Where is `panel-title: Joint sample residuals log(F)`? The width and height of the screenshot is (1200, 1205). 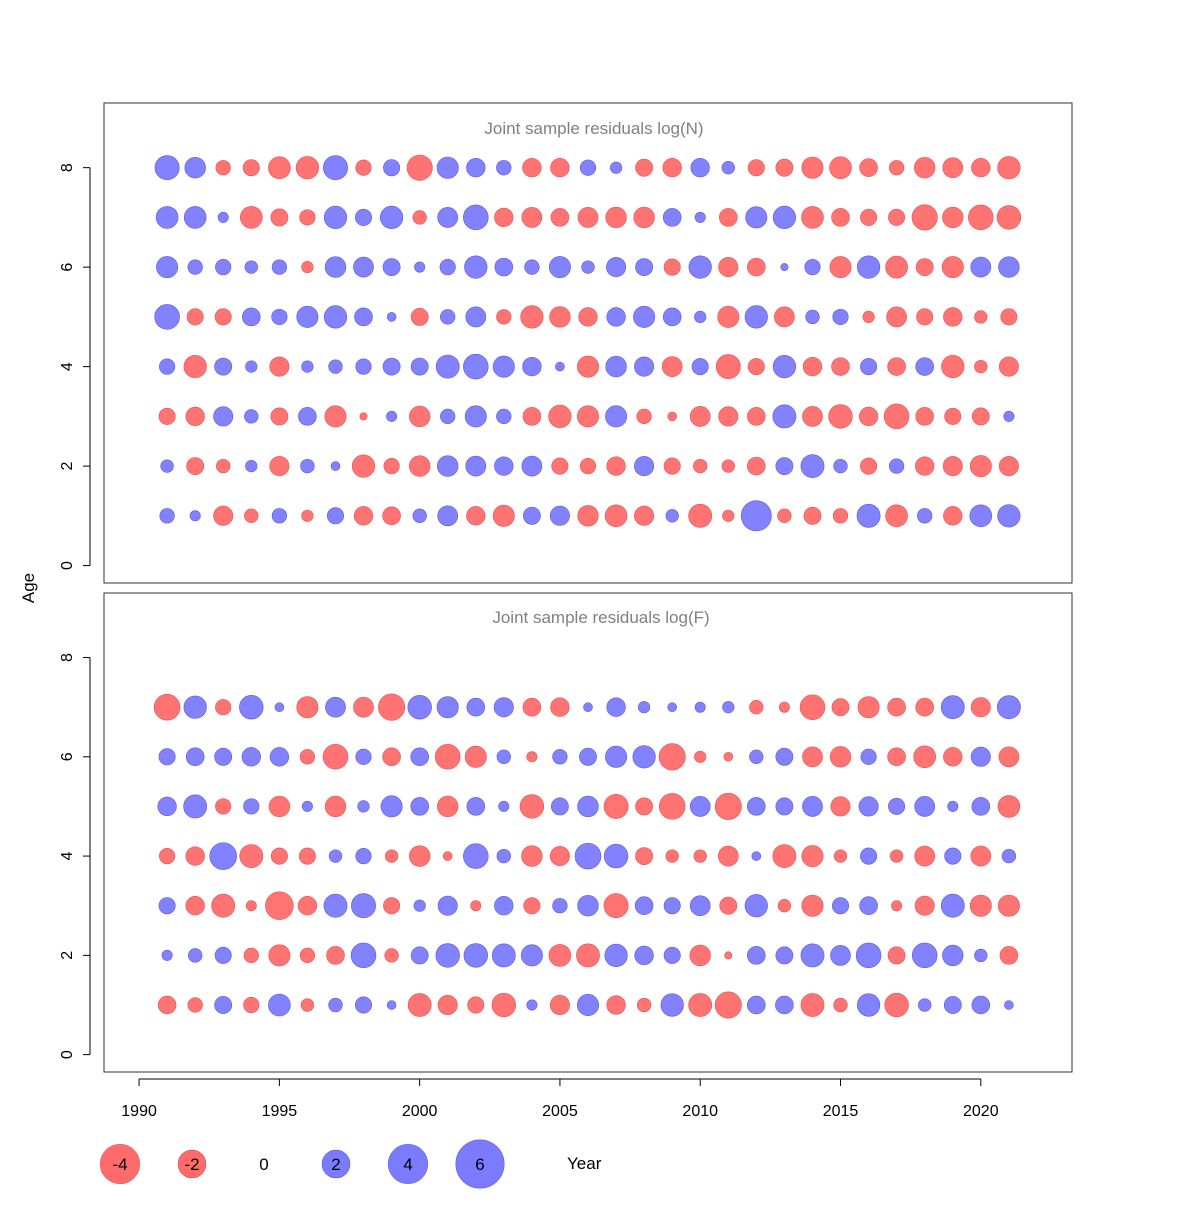
panel-title: Joint sample residuals log(F) is located at coordinates (600, 617).